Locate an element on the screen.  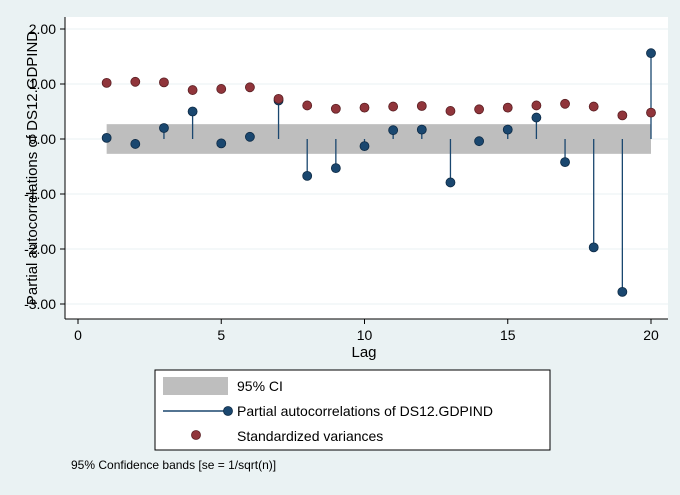
y-tick-label-0: 2.00 is located at coordinates (42, 29).